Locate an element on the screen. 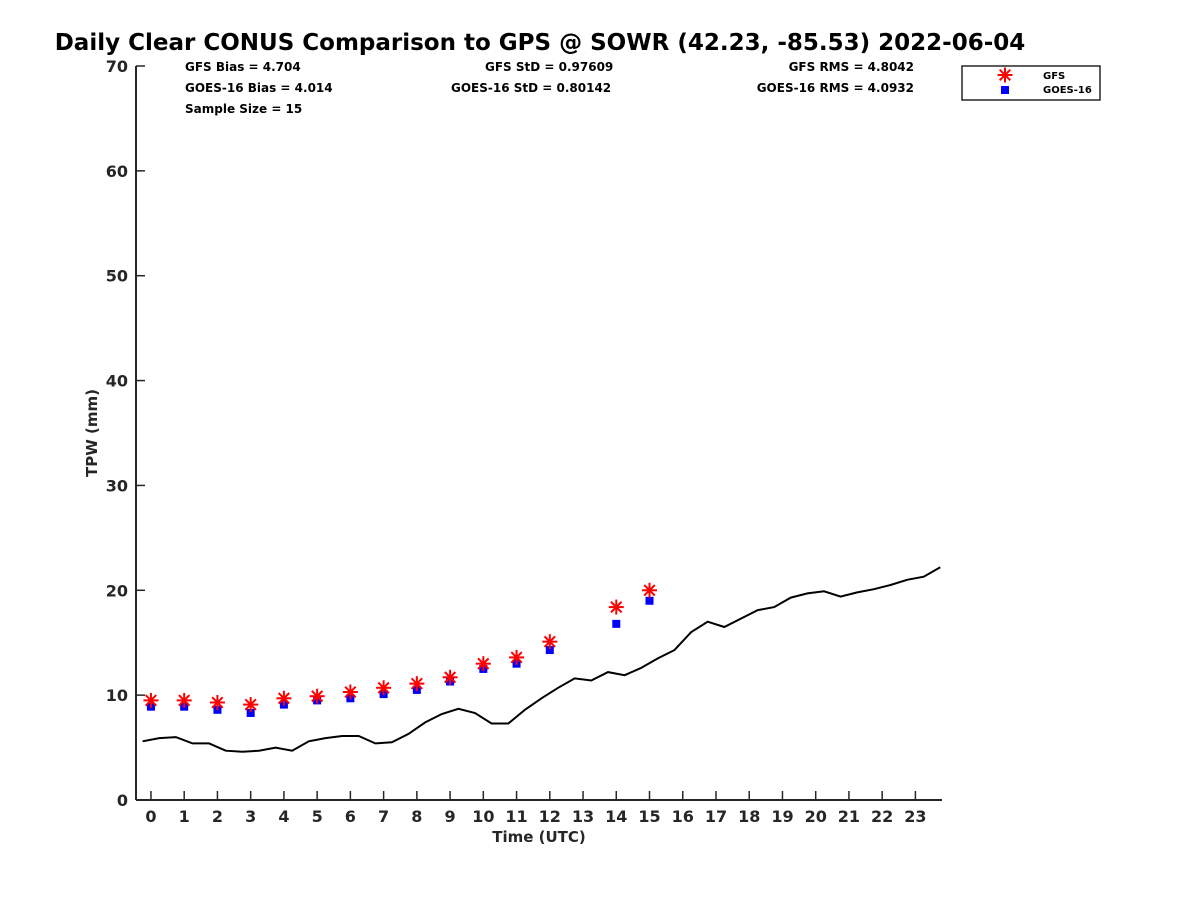 This screenshot has width=1200, height=900. legend-gfs-label: GFS is located at coordinates (1054, 76).